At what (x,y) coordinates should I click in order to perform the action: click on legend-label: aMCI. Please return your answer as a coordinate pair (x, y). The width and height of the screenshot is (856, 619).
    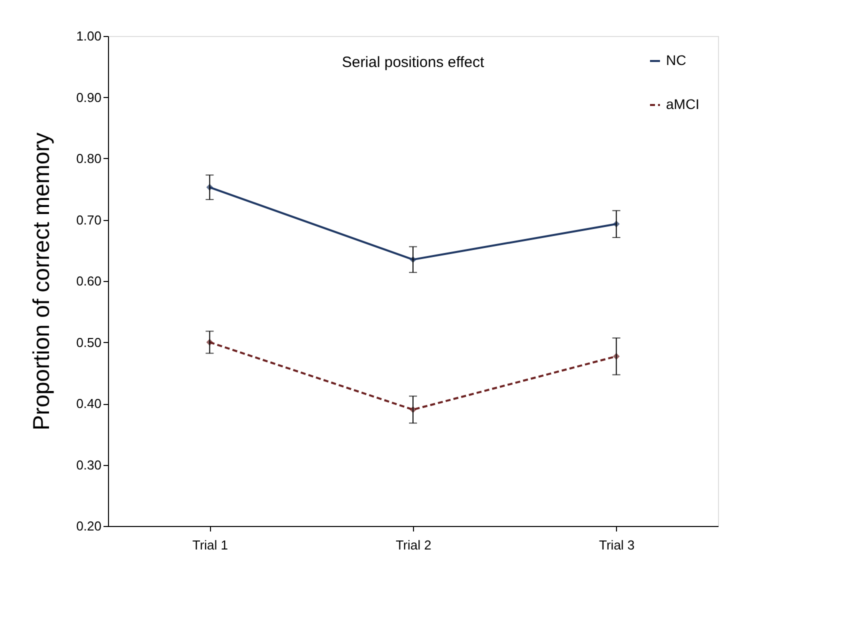
    Looking at the image, I should click on (683, 104).